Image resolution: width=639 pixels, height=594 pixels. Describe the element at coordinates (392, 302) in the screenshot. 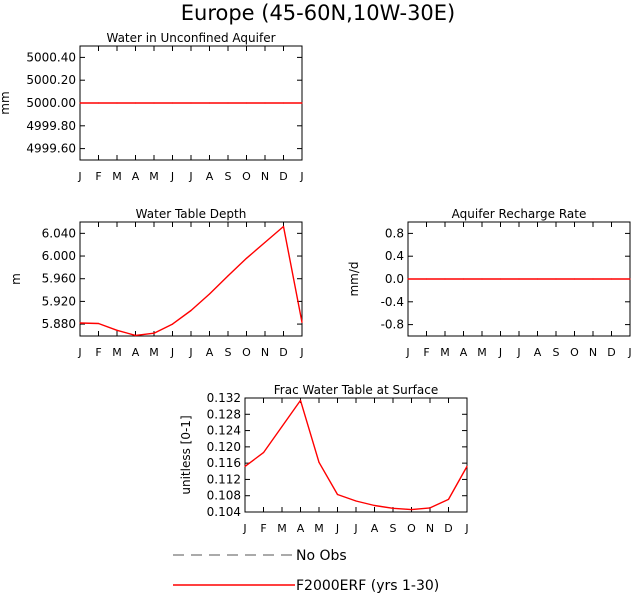

I see `y-tick-label: -0.4` at that location.